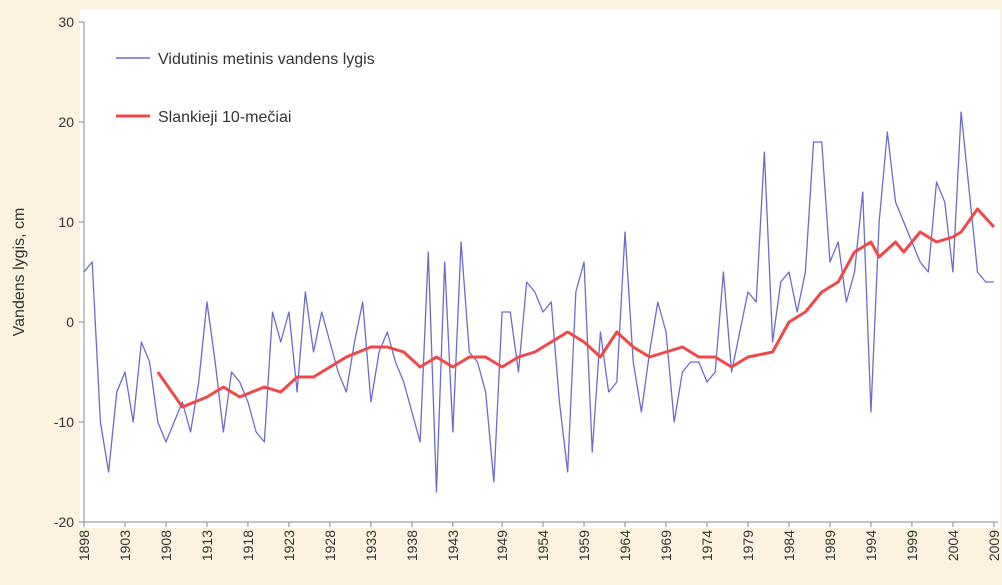 This screenshot has width=1002, height=585. Describe the element at coordinates (166, 545) in the screenshot. I see `x-tick-label: 1908` at that location.